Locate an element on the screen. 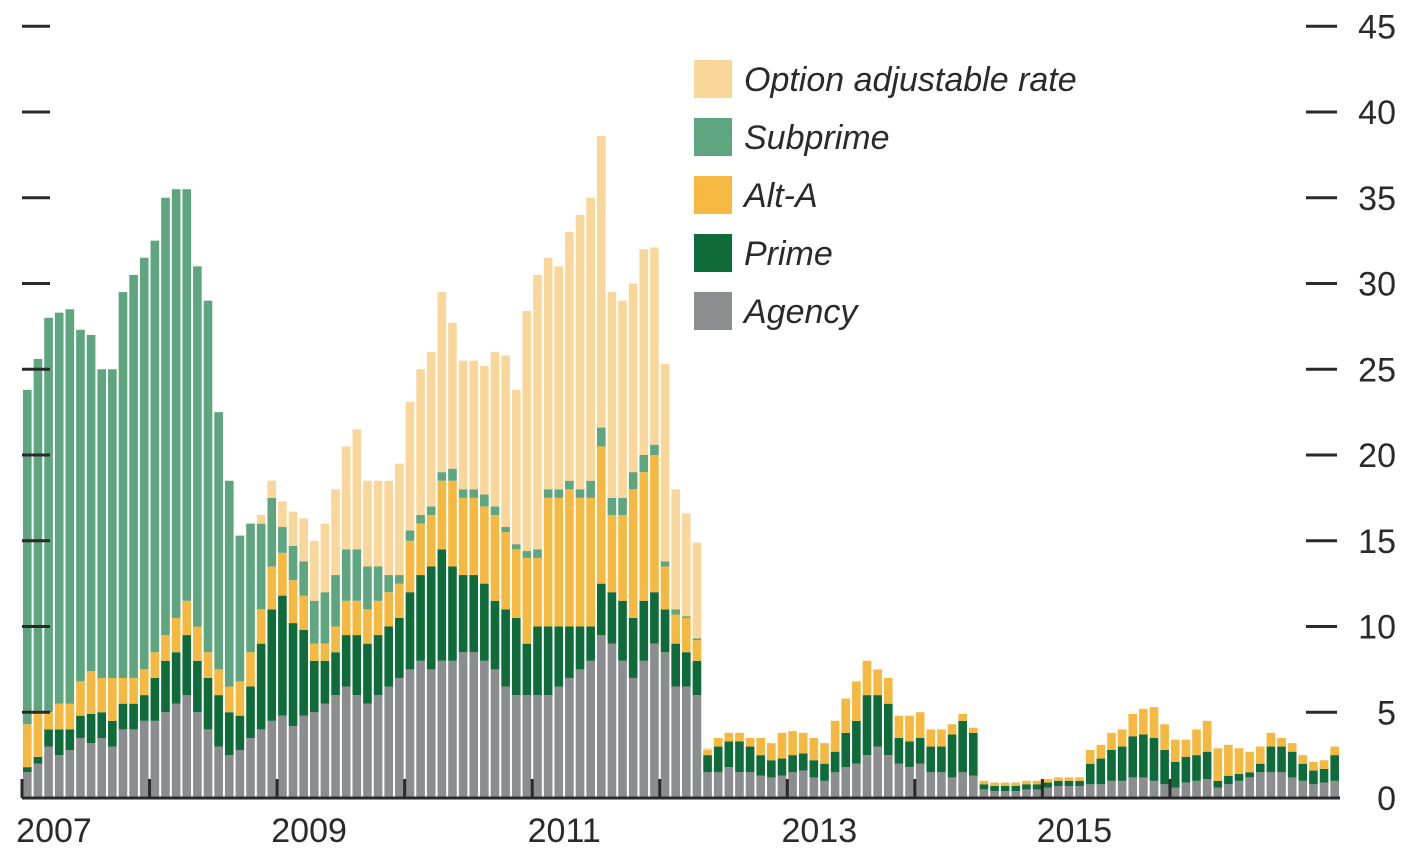 The image size is (1404, 848). y-tick-label: 15 is located at coordinates (1377, 542).